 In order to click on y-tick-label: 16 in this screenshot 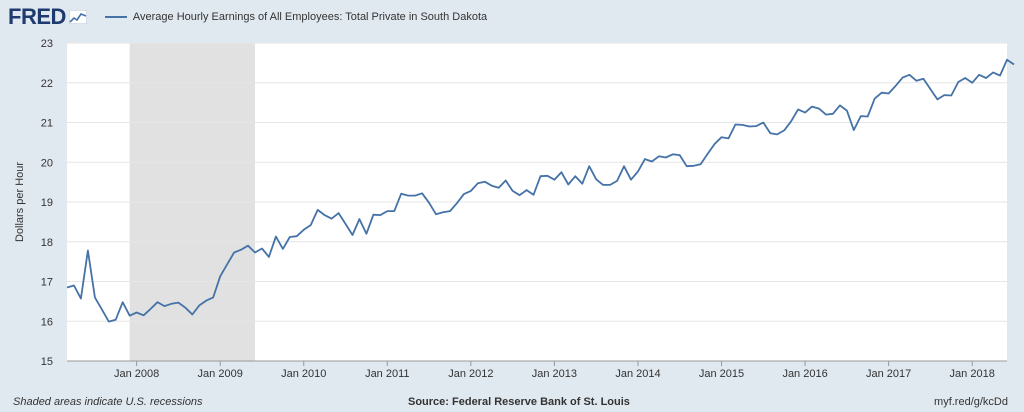, I will do `click(47, 322)`.